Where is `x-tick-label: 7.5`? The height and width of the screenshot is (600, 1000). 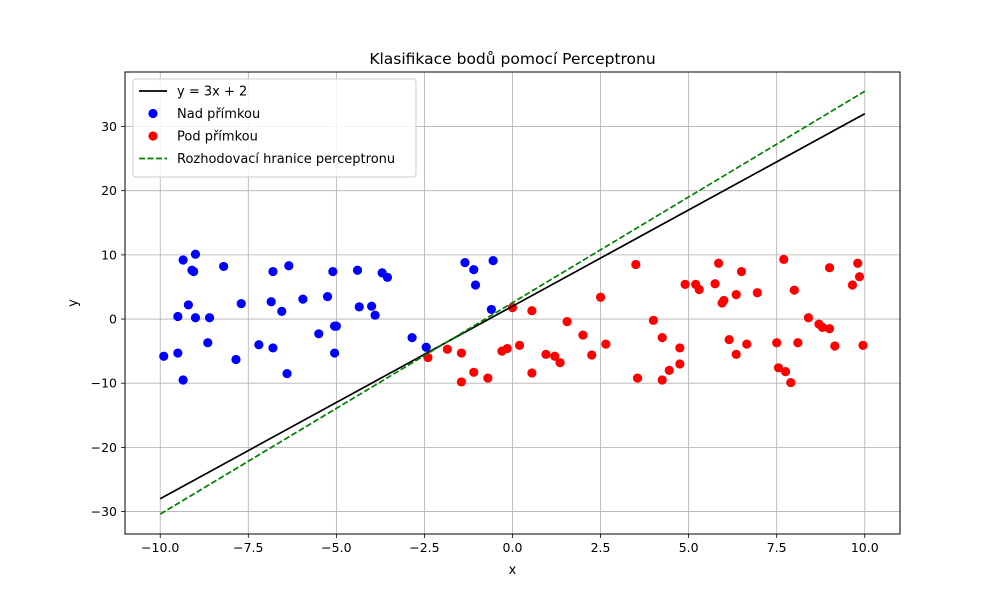
x-tick-label: 7.5 is located at coordinates (777, 547).